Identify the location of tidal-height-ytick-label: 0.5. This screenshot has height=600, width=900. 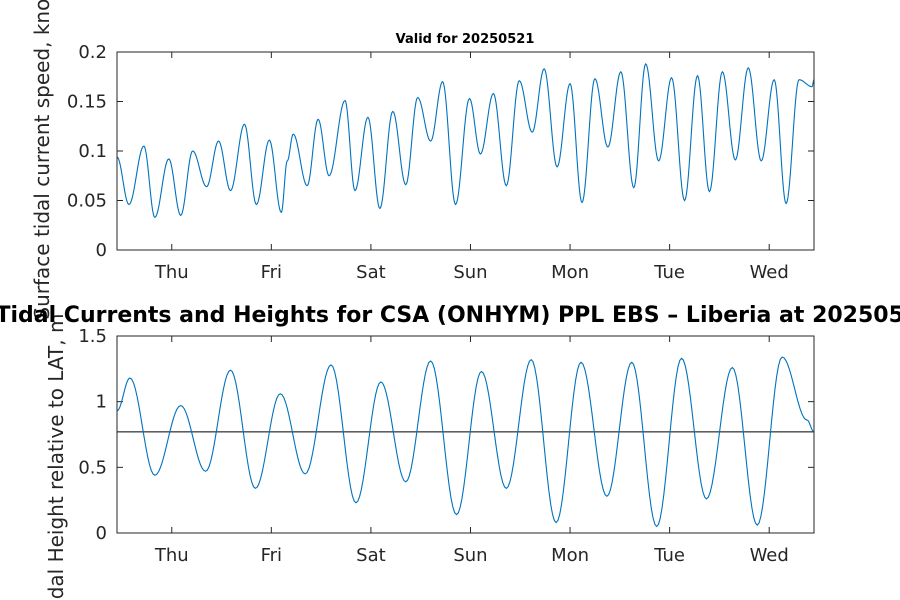
(92, 467).